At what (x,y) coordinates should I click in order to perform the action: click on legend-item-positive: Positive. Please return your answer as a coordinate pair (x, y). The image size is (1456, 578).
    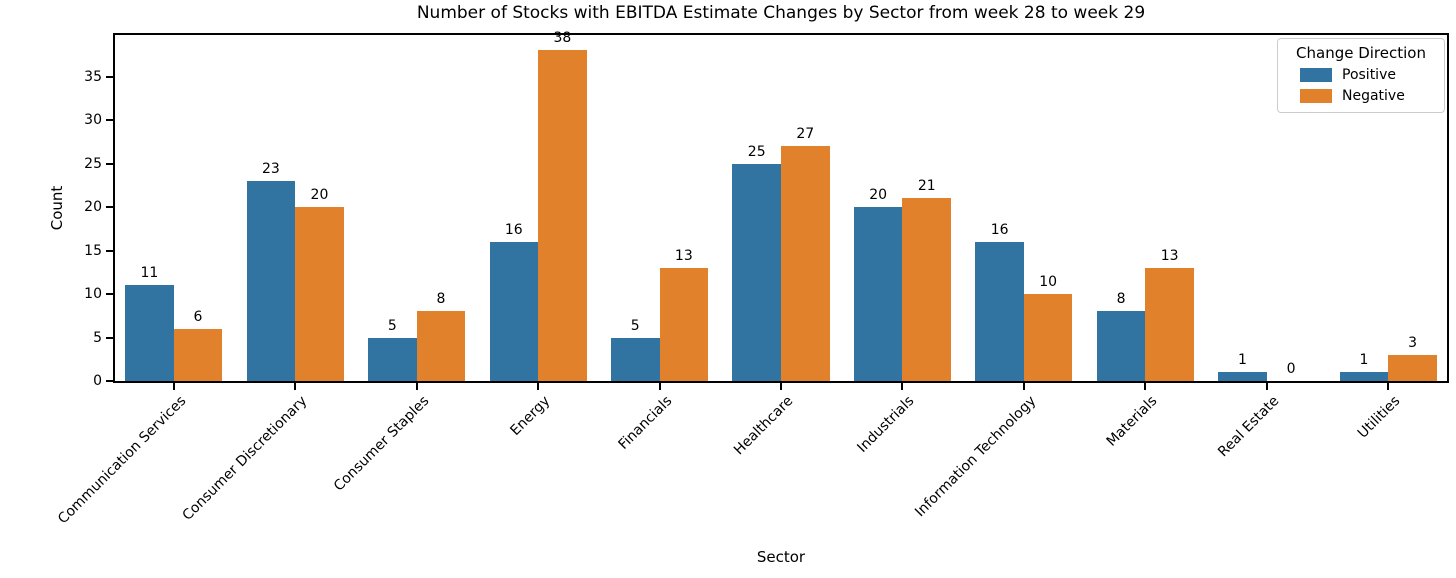
    Looking at the image, I should click on (1372, 75).